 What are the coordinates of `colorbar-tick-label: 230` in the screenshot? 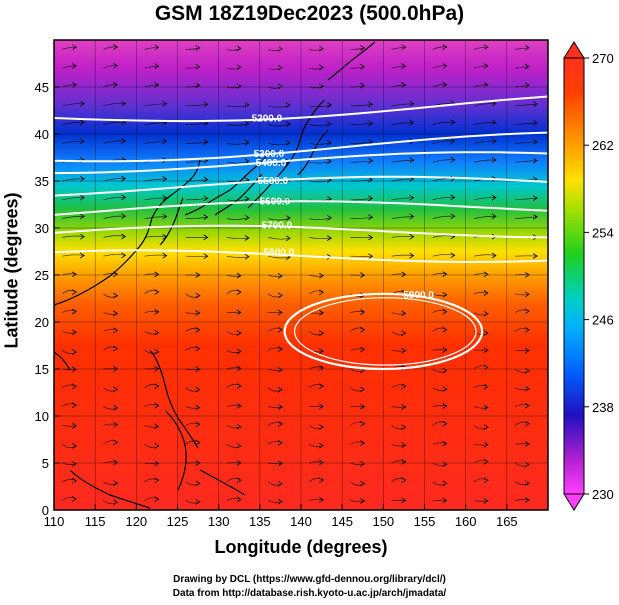 It's located at (603, 494).